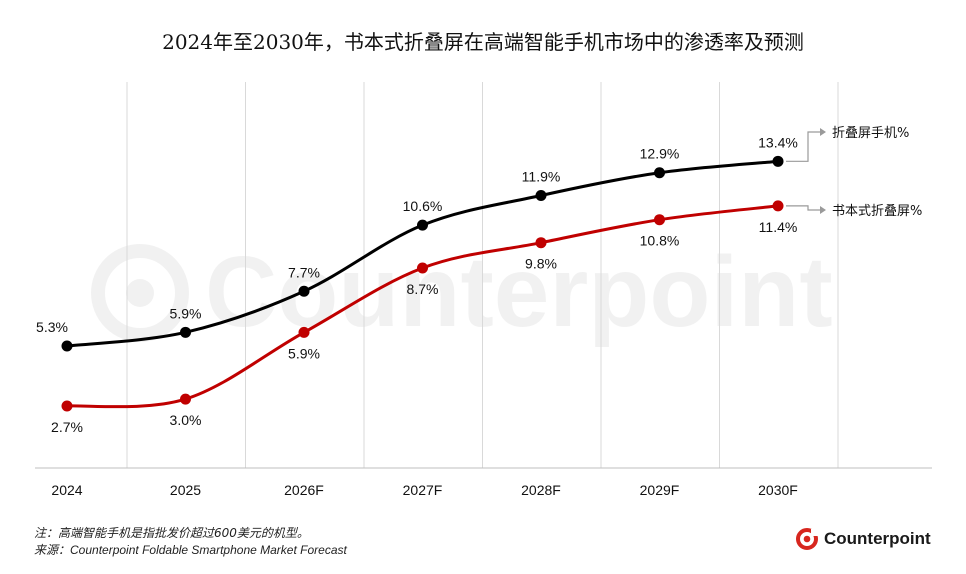 Image resolution: width=966 pixels, height=574 pixels. What do you see at coordinates (67, 427) in the screenshot?
I see `data-label: 2.7%` at bounding box center [67, 427].